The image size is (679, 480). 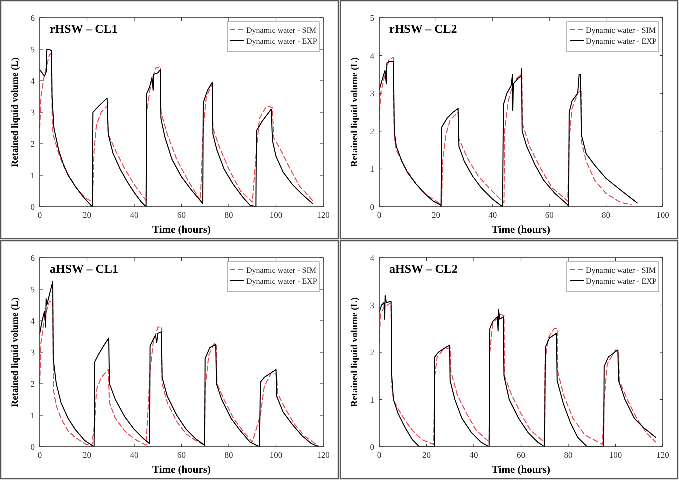 I want to click on chart-title: rHSW – CL2, so click(x=424, y=29).